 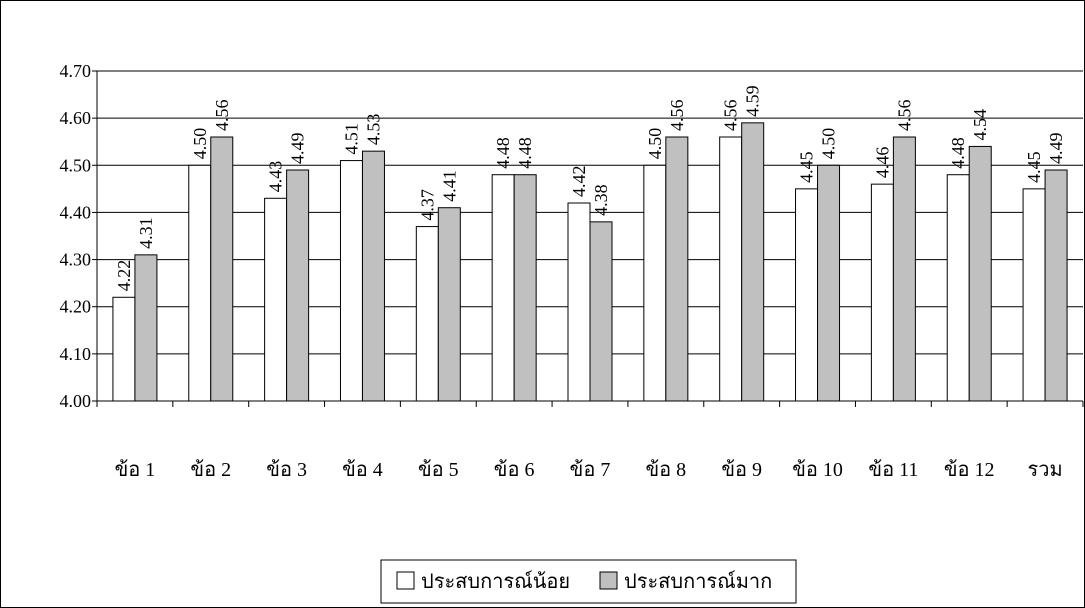 I want to click on x-category-label: ข้อ 2, so click(x=210, y=470).